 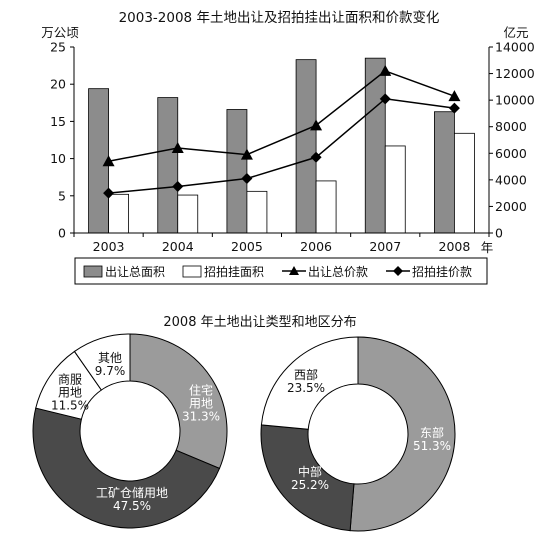 I want to click on right-axis-unit: 亿元, so click(x=515, y=32).